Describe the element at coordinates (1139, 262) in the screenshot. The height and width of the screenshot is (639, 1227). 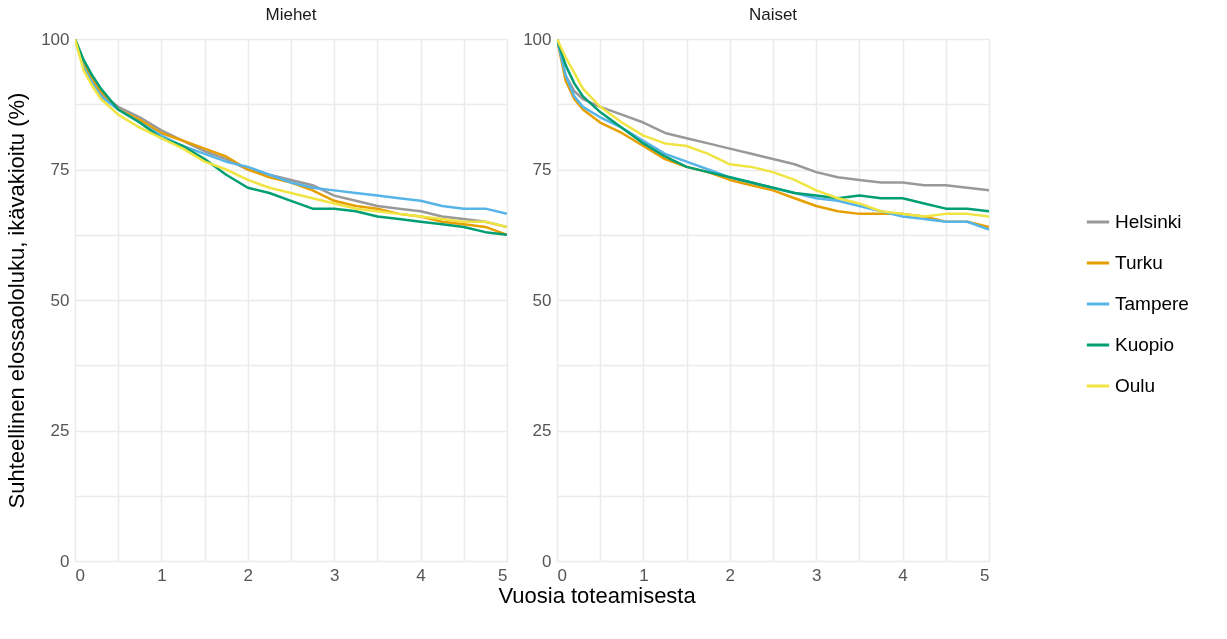
I see `legend-label: Turku` at that location.